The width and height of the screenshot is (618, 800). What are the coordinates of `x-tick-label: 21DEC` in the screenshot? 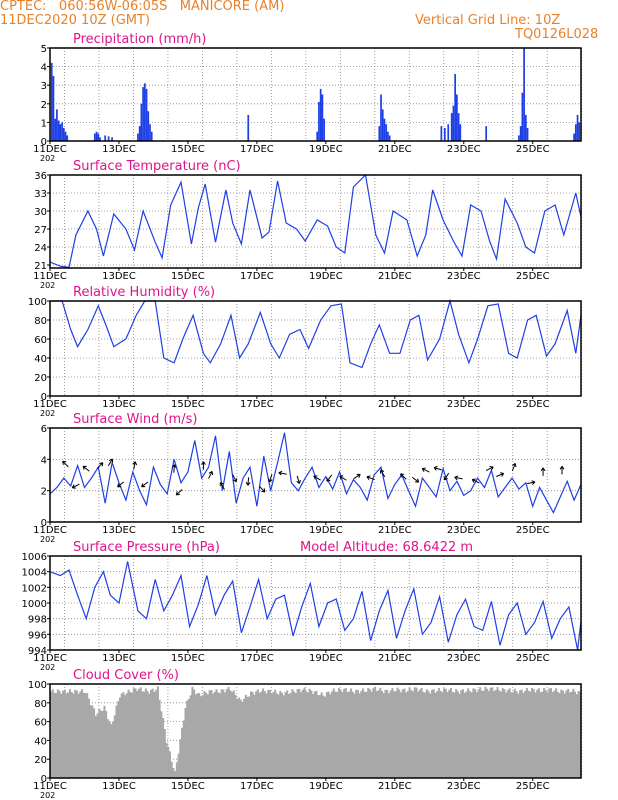 It's located at (395, 658).